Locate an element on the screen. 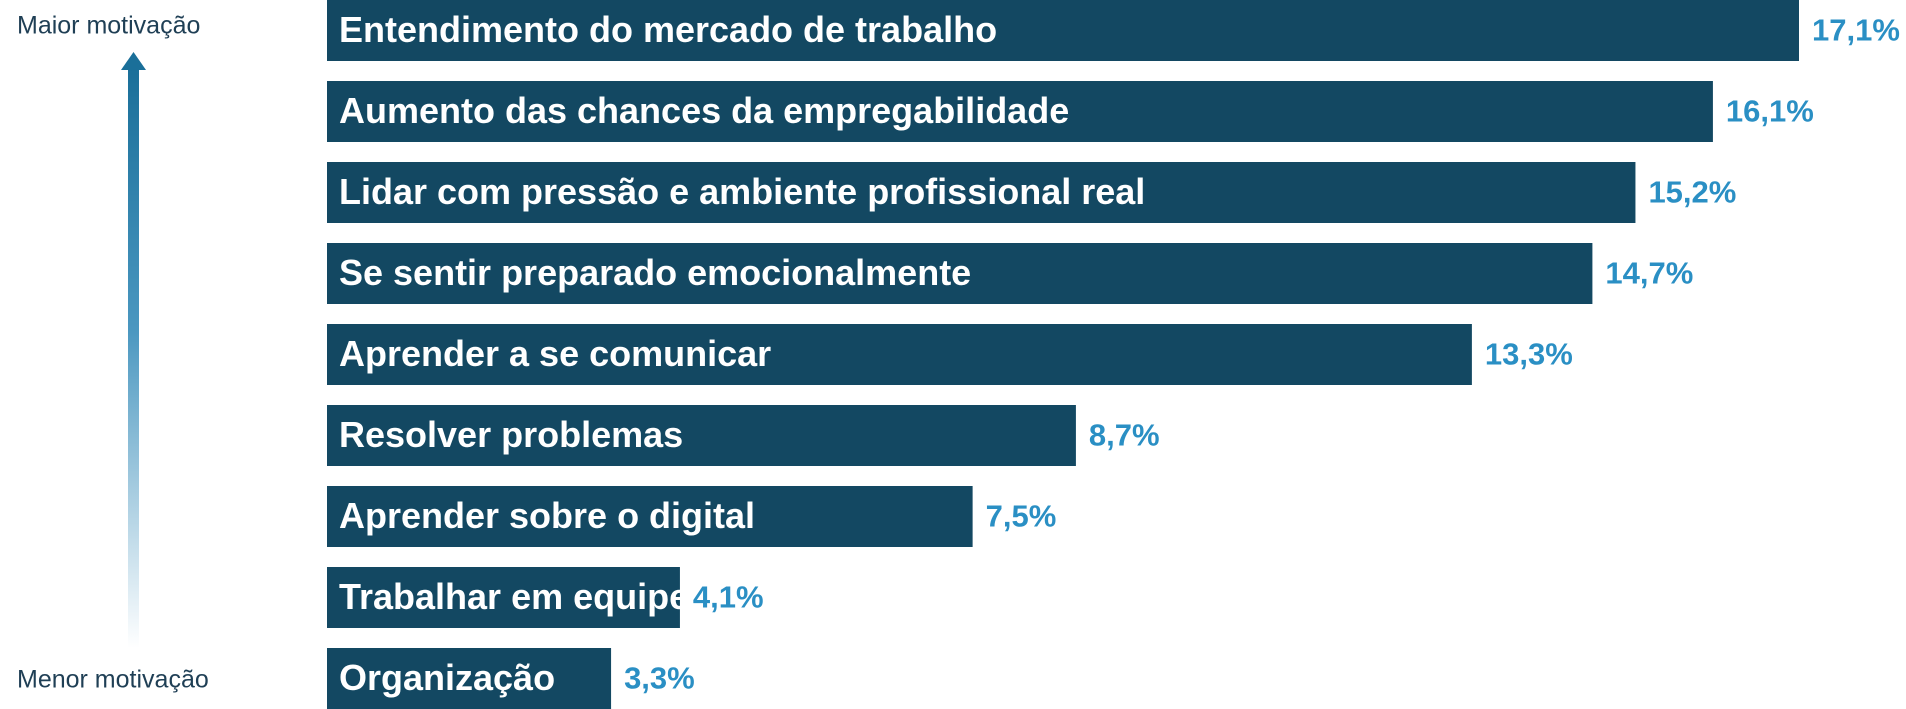 This screenshot has height=709, width=1906. value-label: 17,1% is located at coordinates (1856, 30).